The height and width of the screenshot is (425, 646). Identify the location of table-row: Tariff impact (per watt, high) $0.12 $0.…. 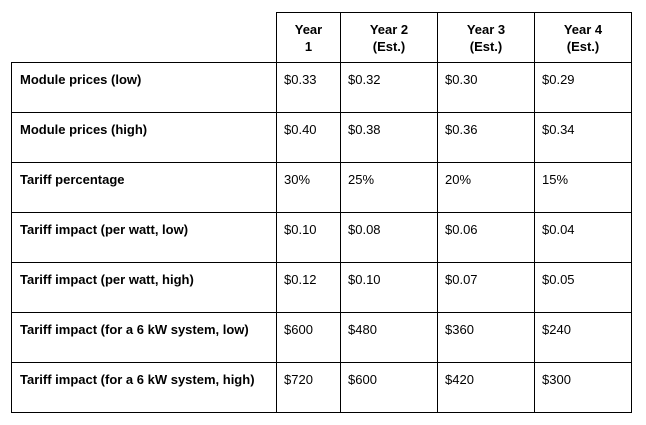
(321, 287).